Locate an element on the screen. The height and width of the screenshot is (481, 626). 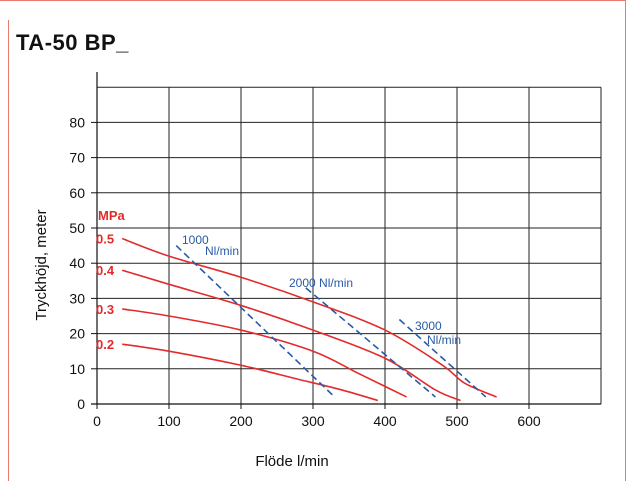
frame-top-border is located at coordinates (313, 0).